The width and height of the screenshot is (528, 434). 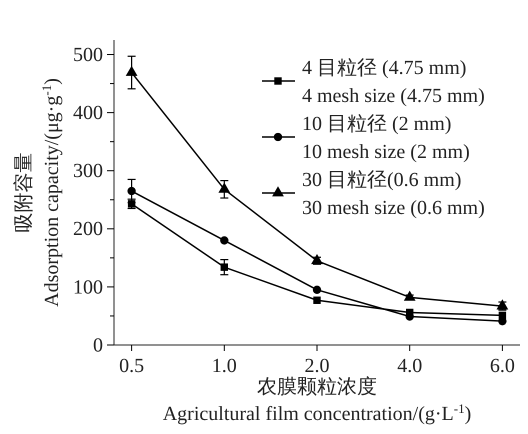 I want to click on y-tick-label: 500, so click(x=88, y=55).